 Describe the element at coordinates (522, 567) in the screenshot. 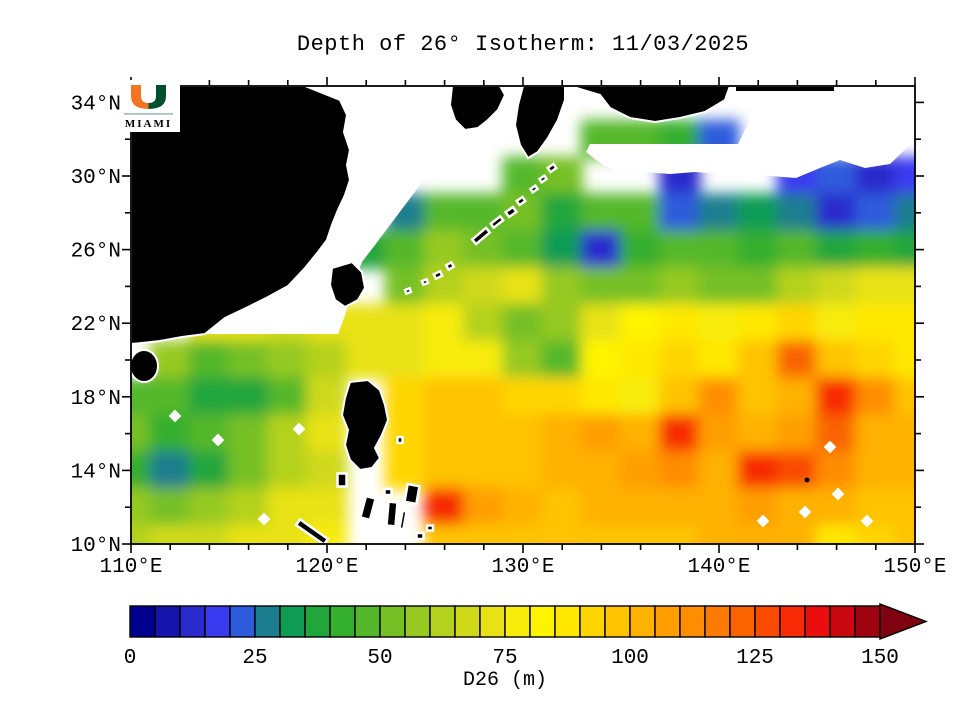

I see `x-axis-tick-label: 130°E` at that location.